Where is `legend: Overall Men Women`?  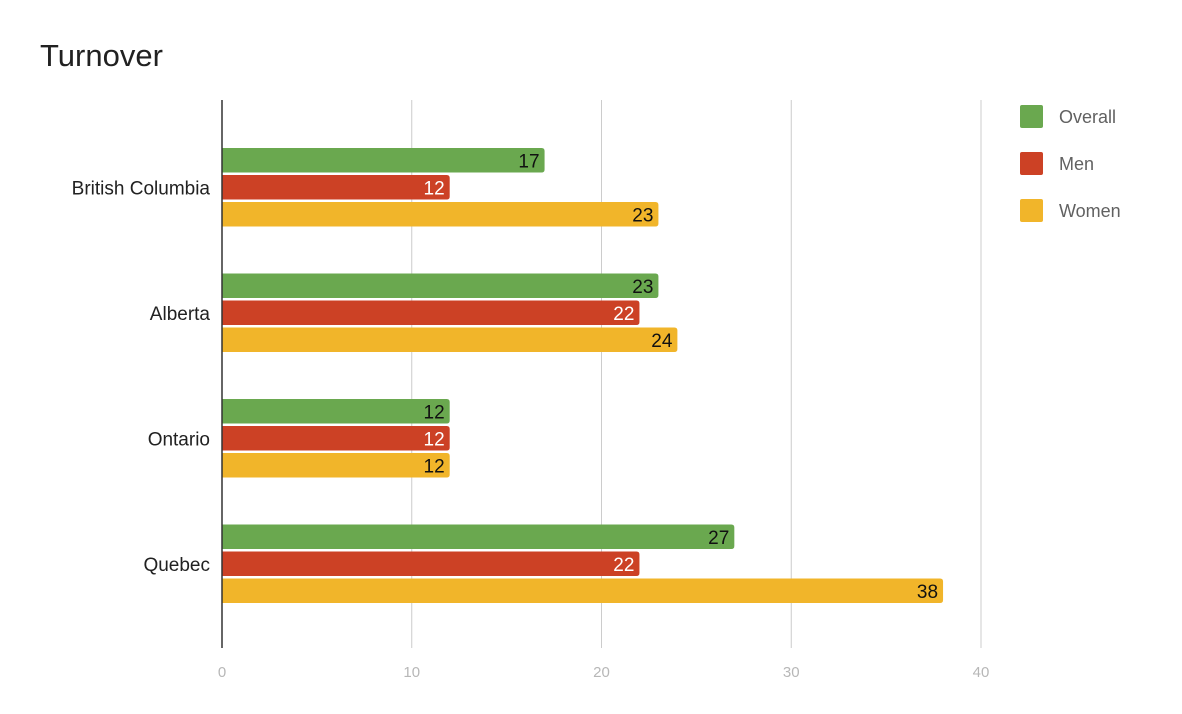
legend: Overall Men Women is located at coordinates (1070, 163).